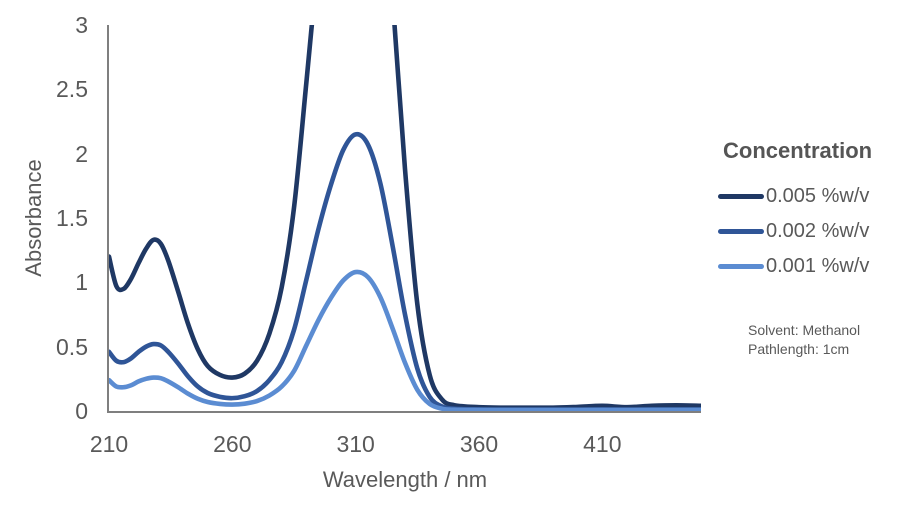  I want to click on legend-entries: 0.005 %w/v 0.002 %w/v 0.001 %w/v, so click(810, 230).